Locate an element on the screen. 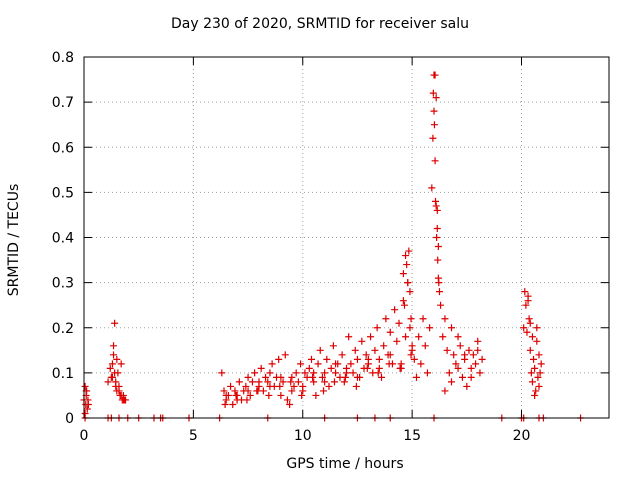 This screenshot has height=480, width=640. y-tick-label: 0.1 is located at coordinates (63, 374).